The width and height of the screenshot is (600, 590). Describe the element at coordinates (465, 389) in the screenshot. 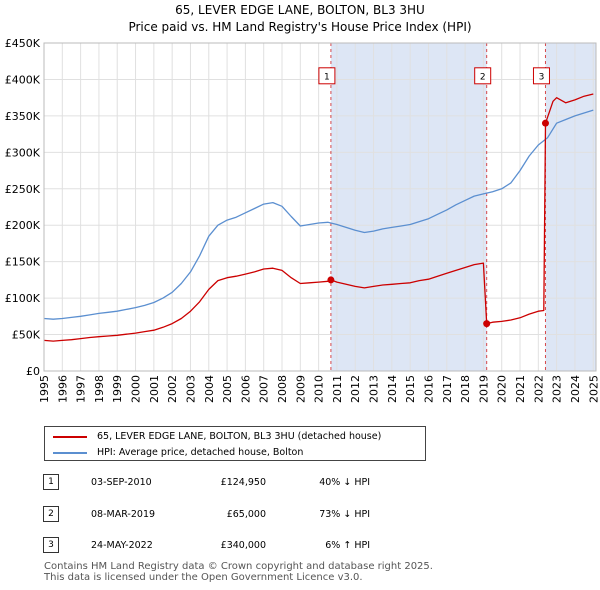

I see `x-tick-label: 2018` at that location.